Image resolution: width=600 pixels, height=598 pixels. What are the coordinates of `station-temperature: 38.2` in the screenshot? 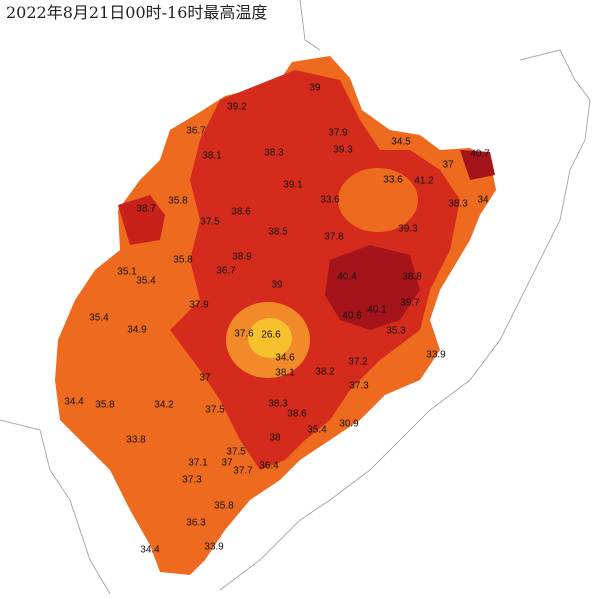 It's located at (325, 372).